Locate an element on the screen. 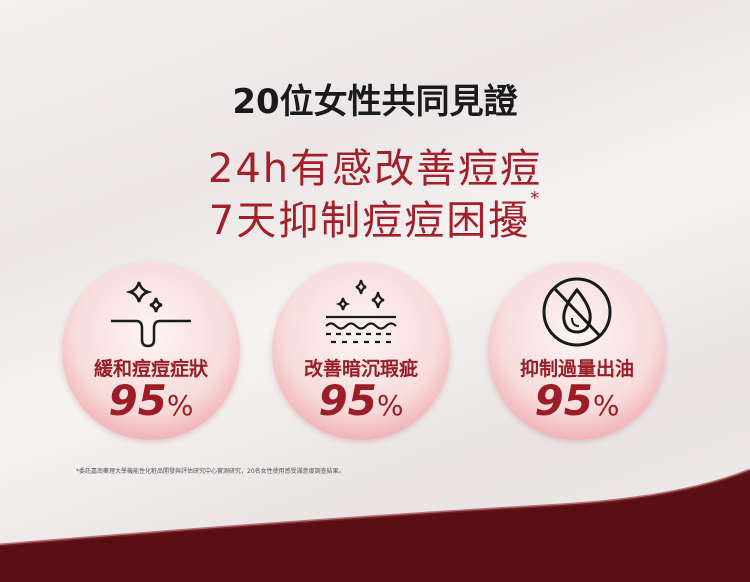 This screenshot has height=582, width=750. badge-label: 改善暗沉瑕疵 is located at coordinates (360, 369).